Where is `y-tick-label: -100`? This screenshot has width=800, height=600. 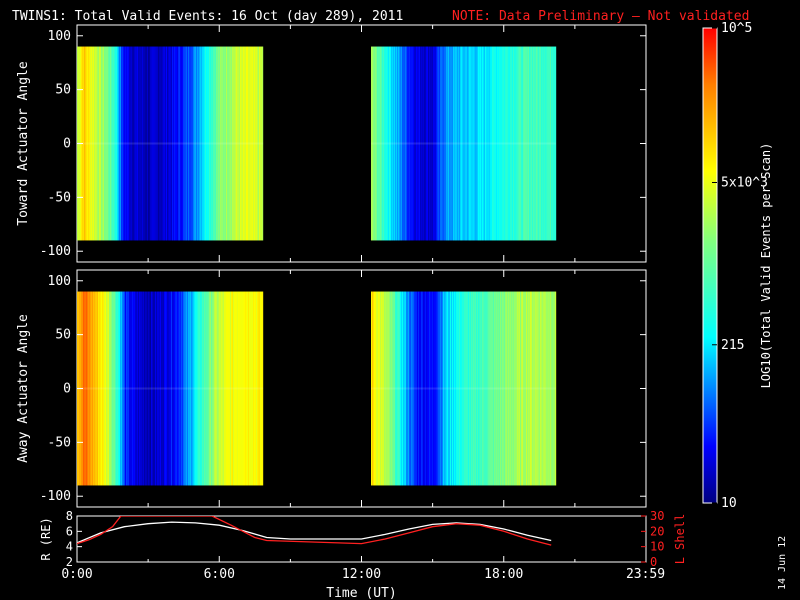
y-tick-label: -100 is located at coordinates (55, 496).